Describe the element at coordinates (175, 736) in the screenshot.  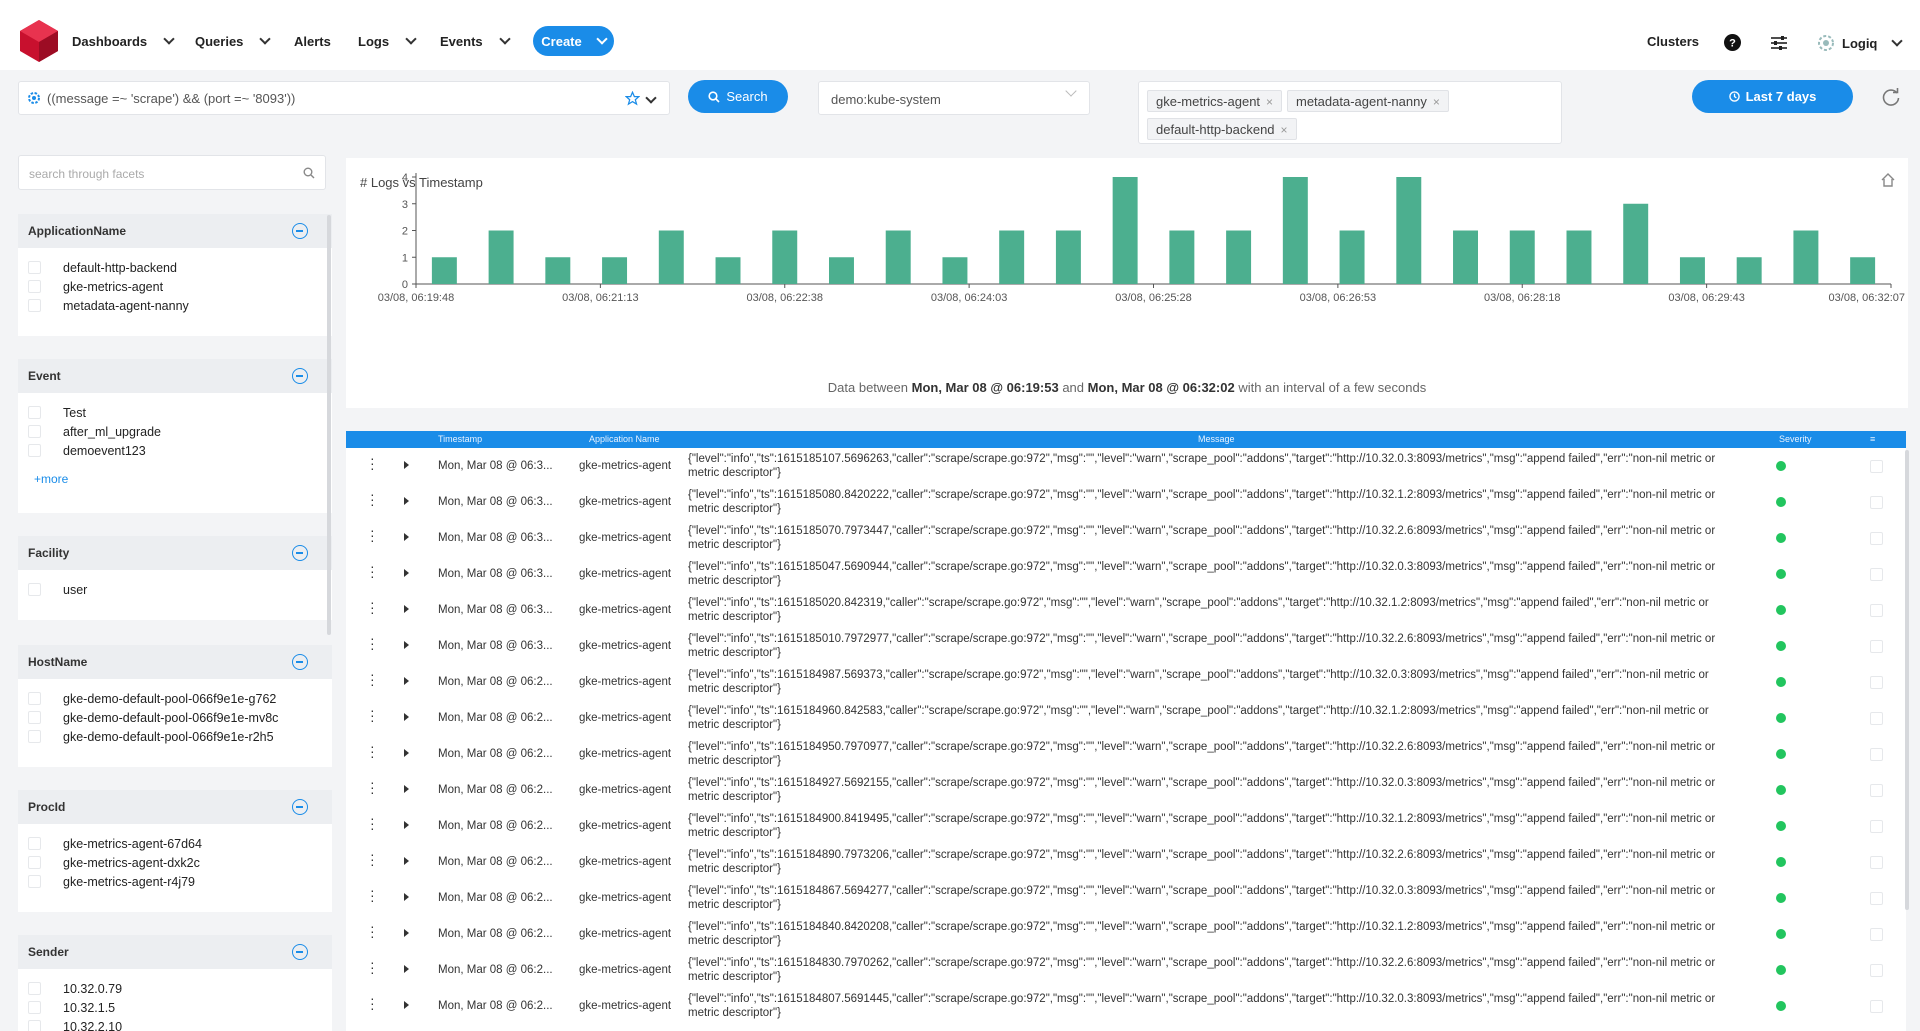
I see `facet-option: gke-demo-default-pool-066f9e1e-r2h5` at that location.